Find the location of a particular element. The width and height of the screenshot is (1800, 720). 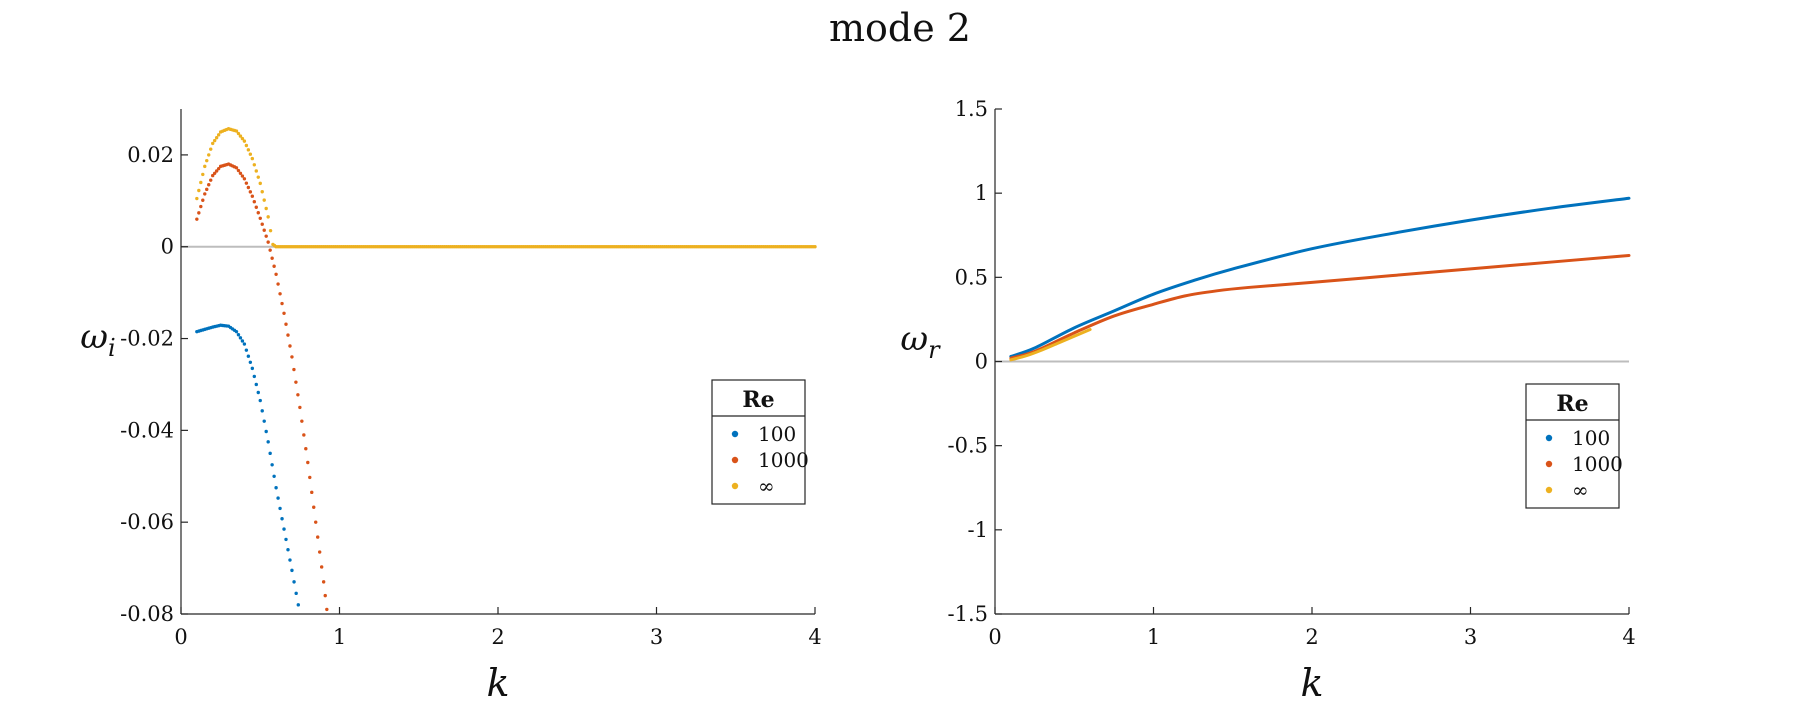

right-legend-label-1: 1000 is located at coordinates (1597, 464).